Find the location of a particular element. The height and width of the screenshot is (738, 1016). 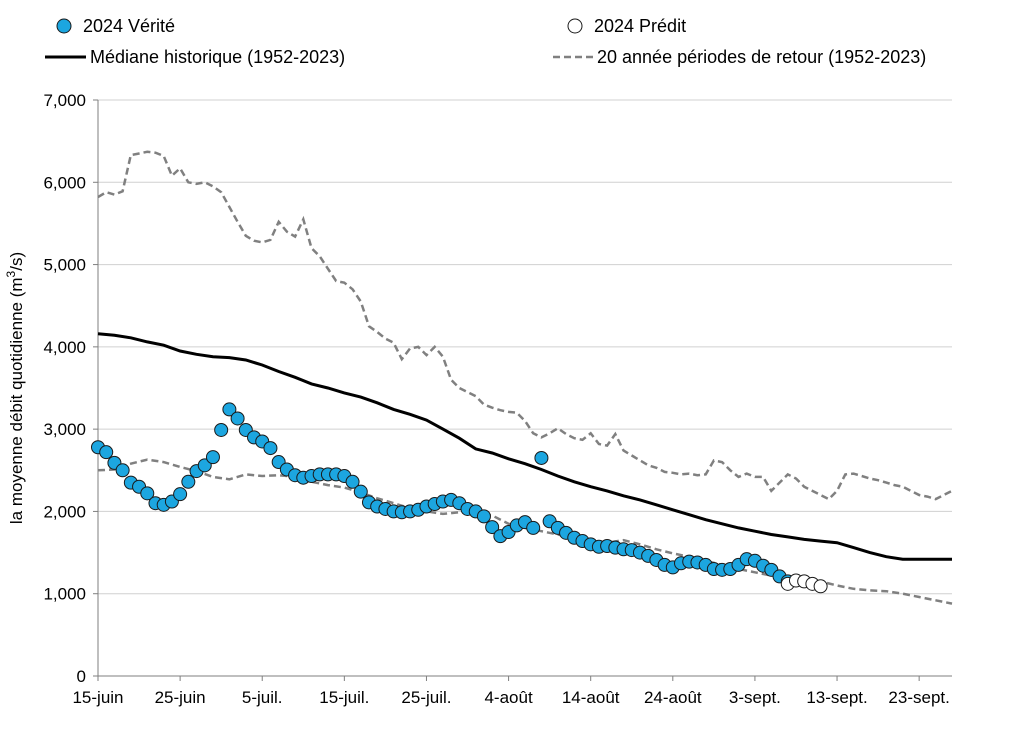

series-predit is located at coordinates (804, 583).